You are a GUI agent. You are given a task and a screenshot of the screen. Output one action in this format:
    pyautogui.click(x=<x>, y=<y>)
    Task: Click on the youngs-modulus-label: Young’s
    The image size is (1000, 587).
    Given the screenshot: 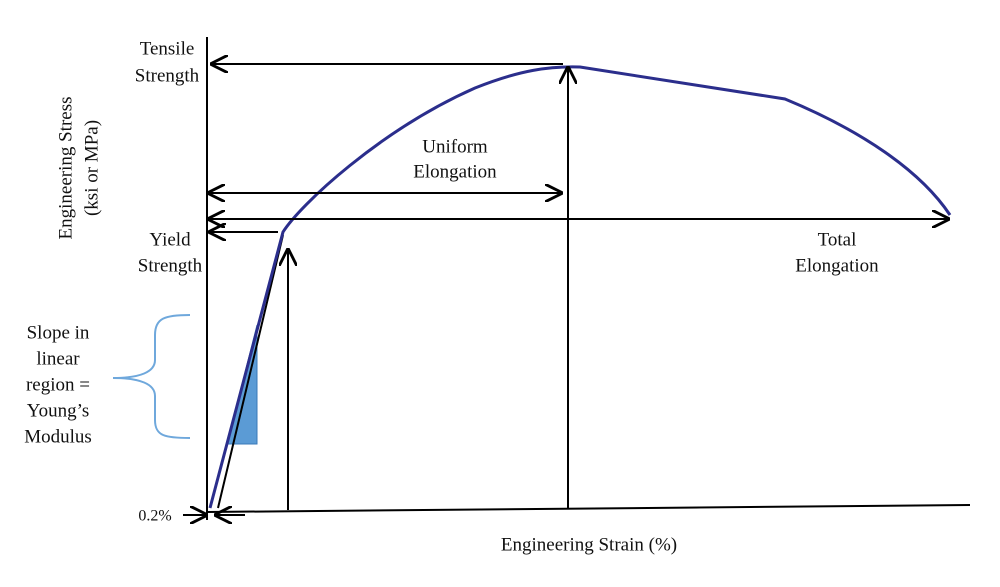 What is the action you would take?
    pyautogui.click(x=58, y=410)
    